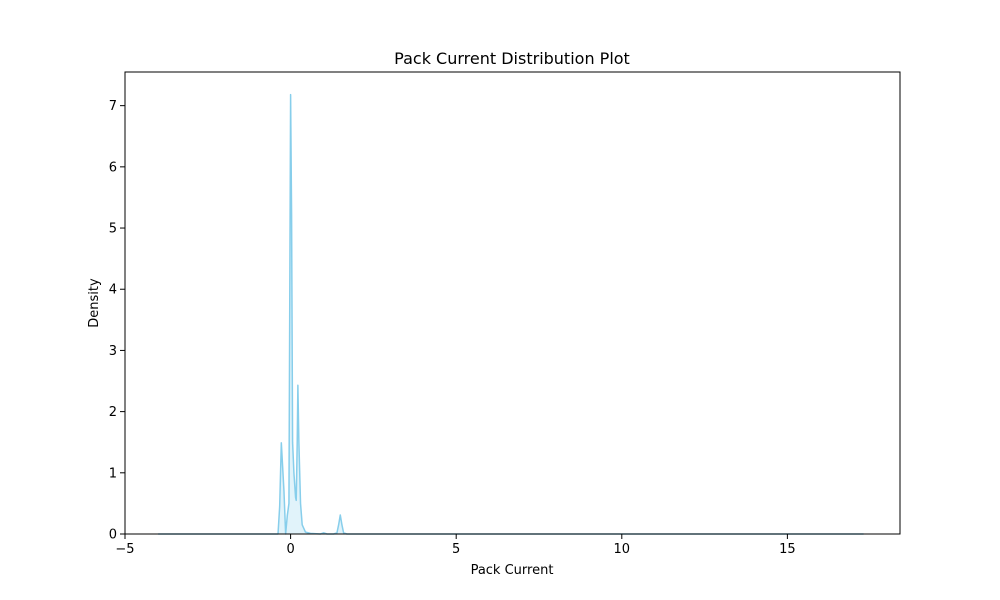 The image size is (1000, 600). Describe the element at coordinates (117, 321) in the screenshot. I see `y-axis: 0 1 2 3 4 5 6 7` at that location.